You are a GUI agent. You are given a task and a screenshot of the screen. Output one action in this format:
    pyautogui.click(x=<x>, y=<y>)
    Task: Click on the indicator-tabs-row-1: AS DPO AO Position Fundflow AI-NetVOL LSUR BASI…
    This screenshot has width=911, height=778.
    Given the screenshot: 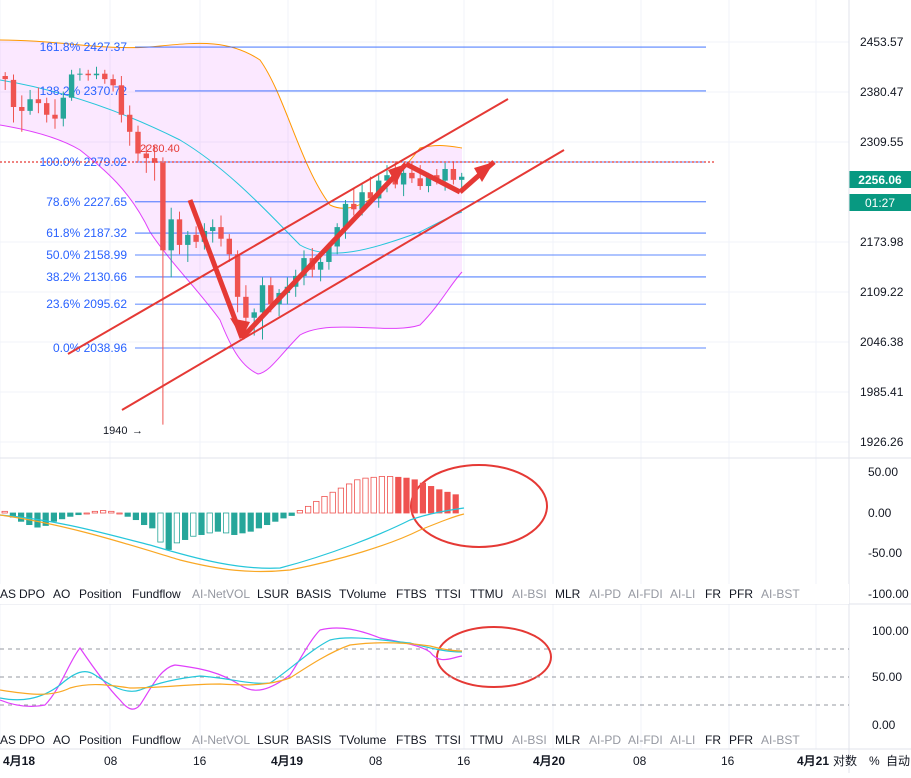 What is the action you would take?
    pyautogui.click(x=400, y=594)
    